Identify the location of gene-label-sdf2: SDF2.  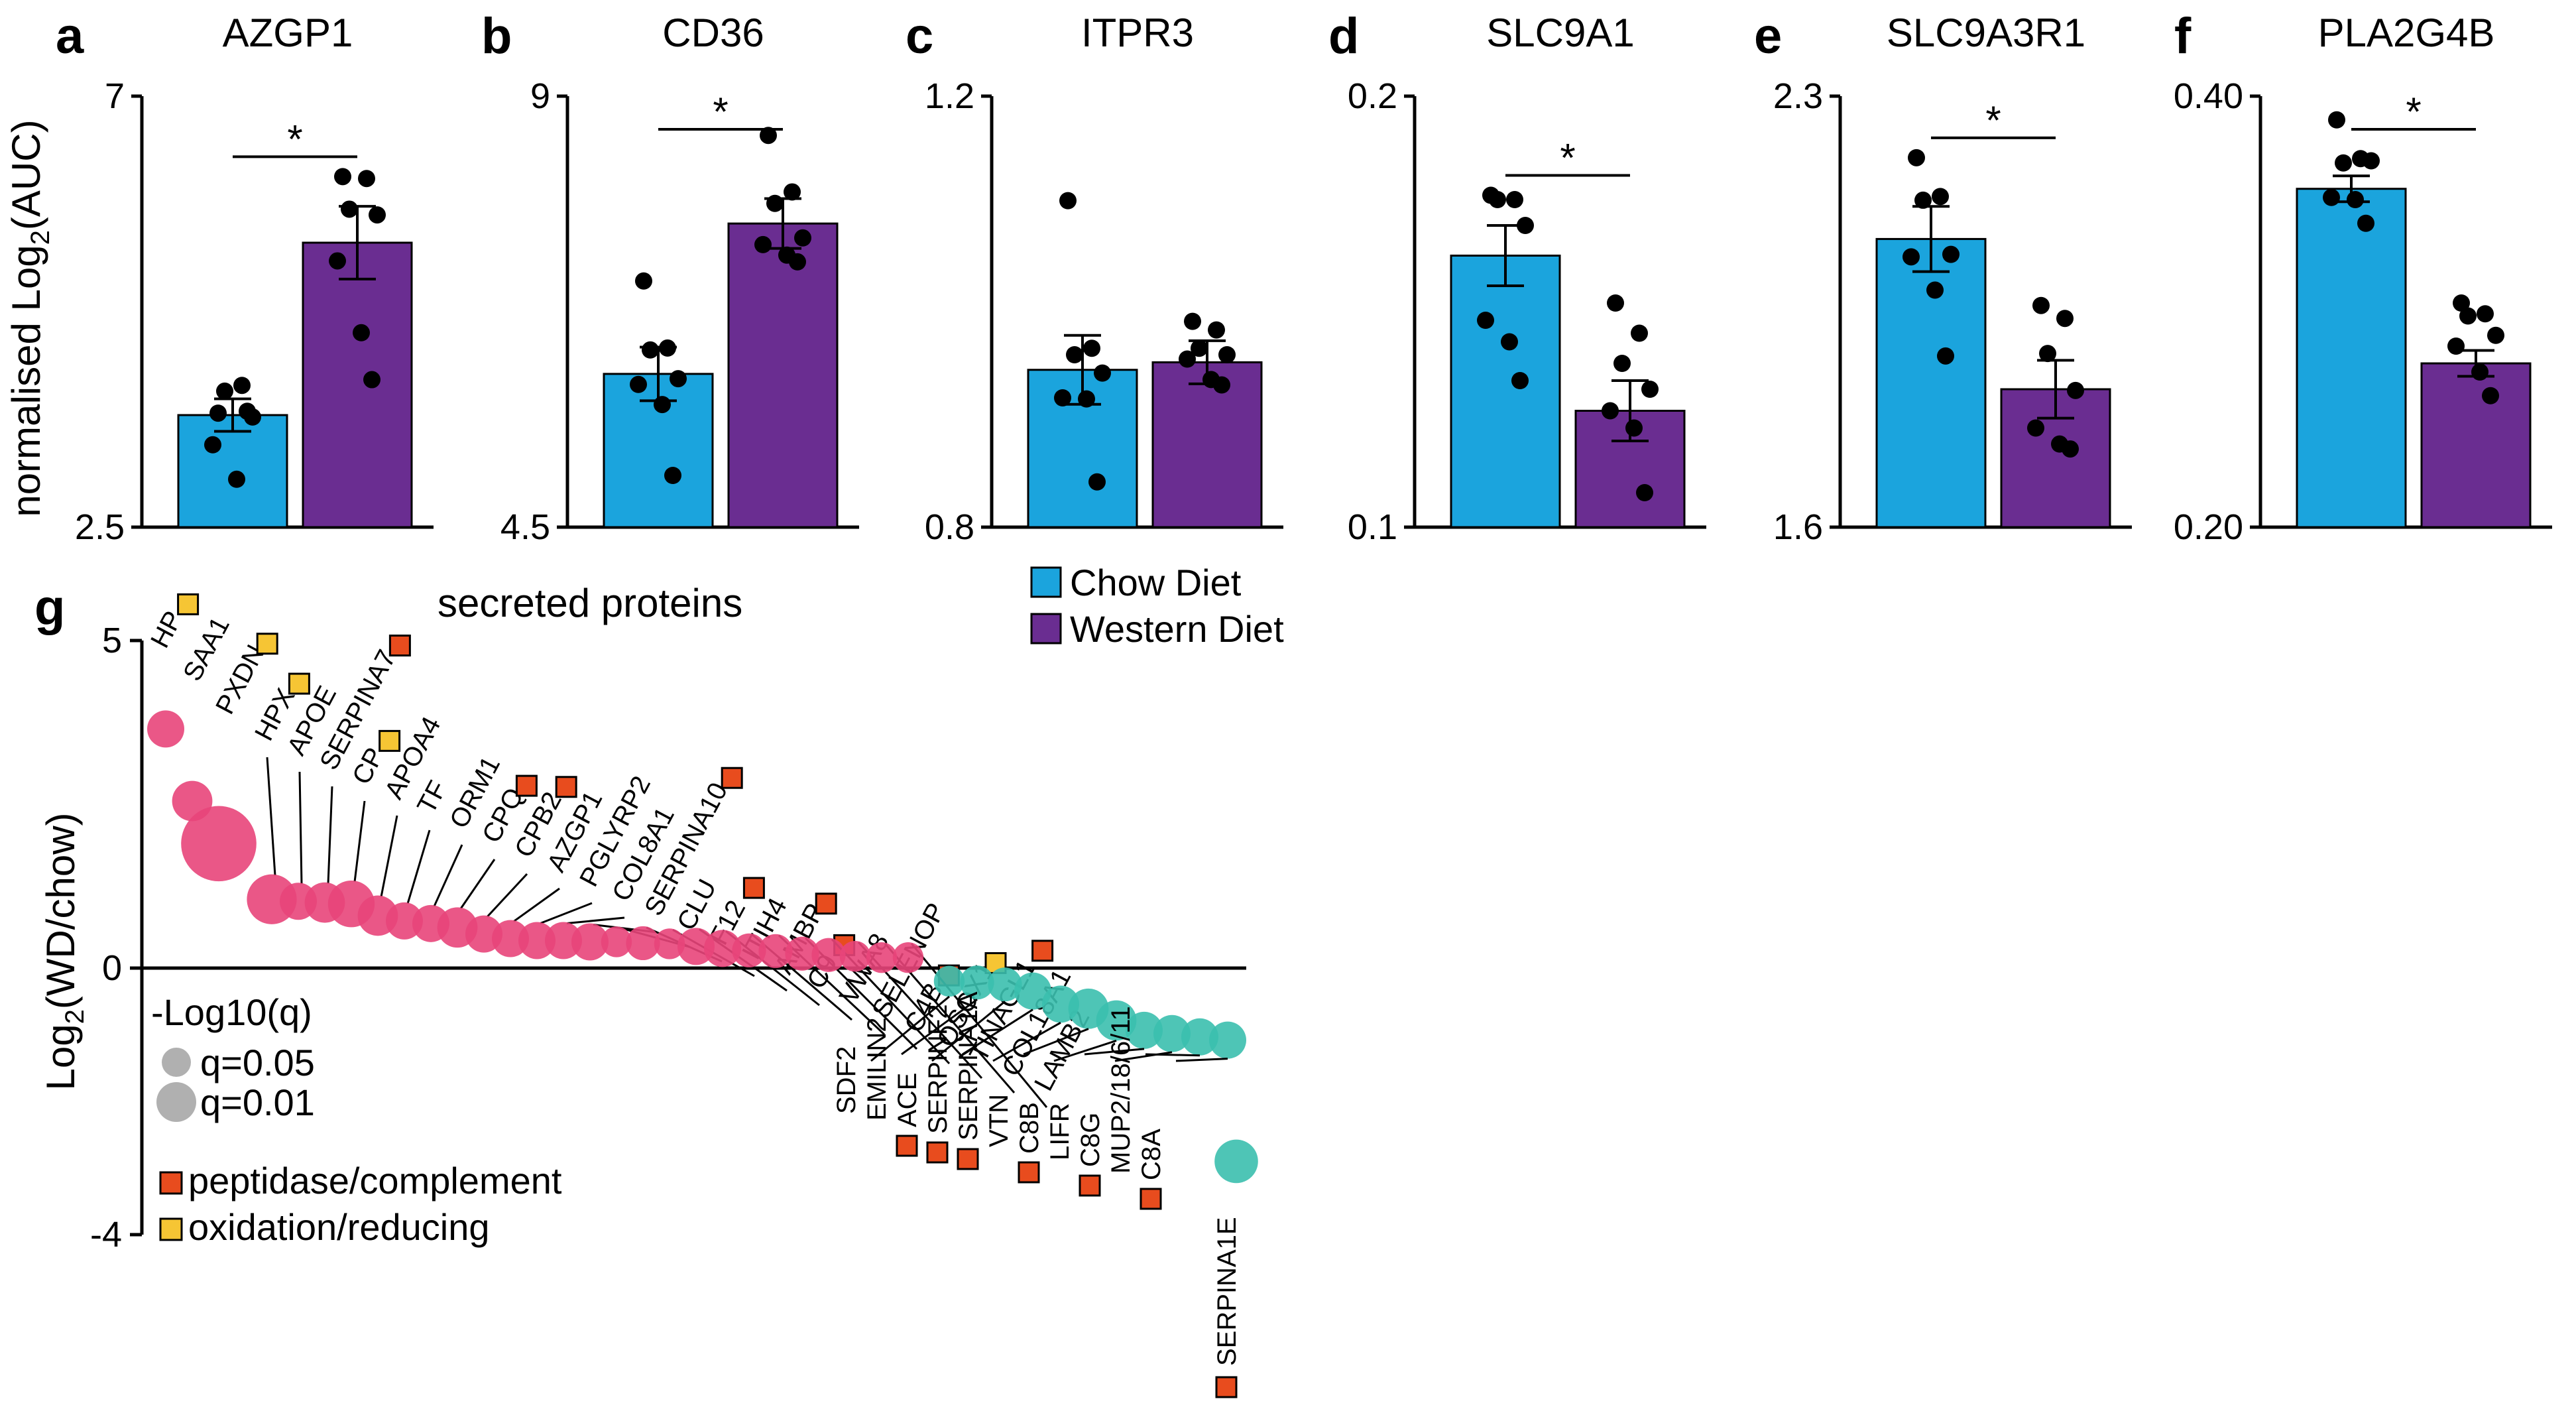
(847, 1080).